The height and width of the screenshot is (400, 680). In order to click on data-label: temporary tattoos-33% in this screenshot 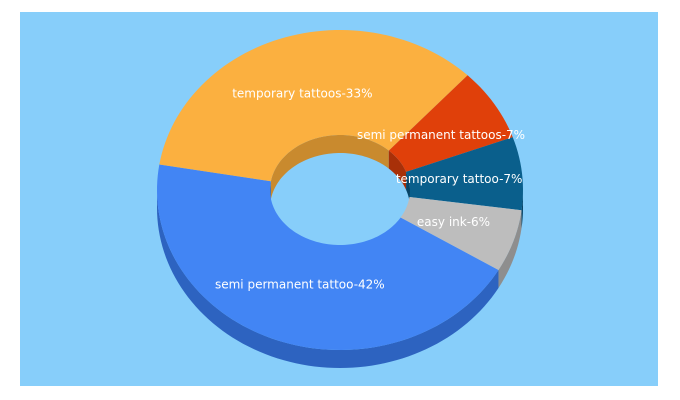, I will do `click(302, 94)`.